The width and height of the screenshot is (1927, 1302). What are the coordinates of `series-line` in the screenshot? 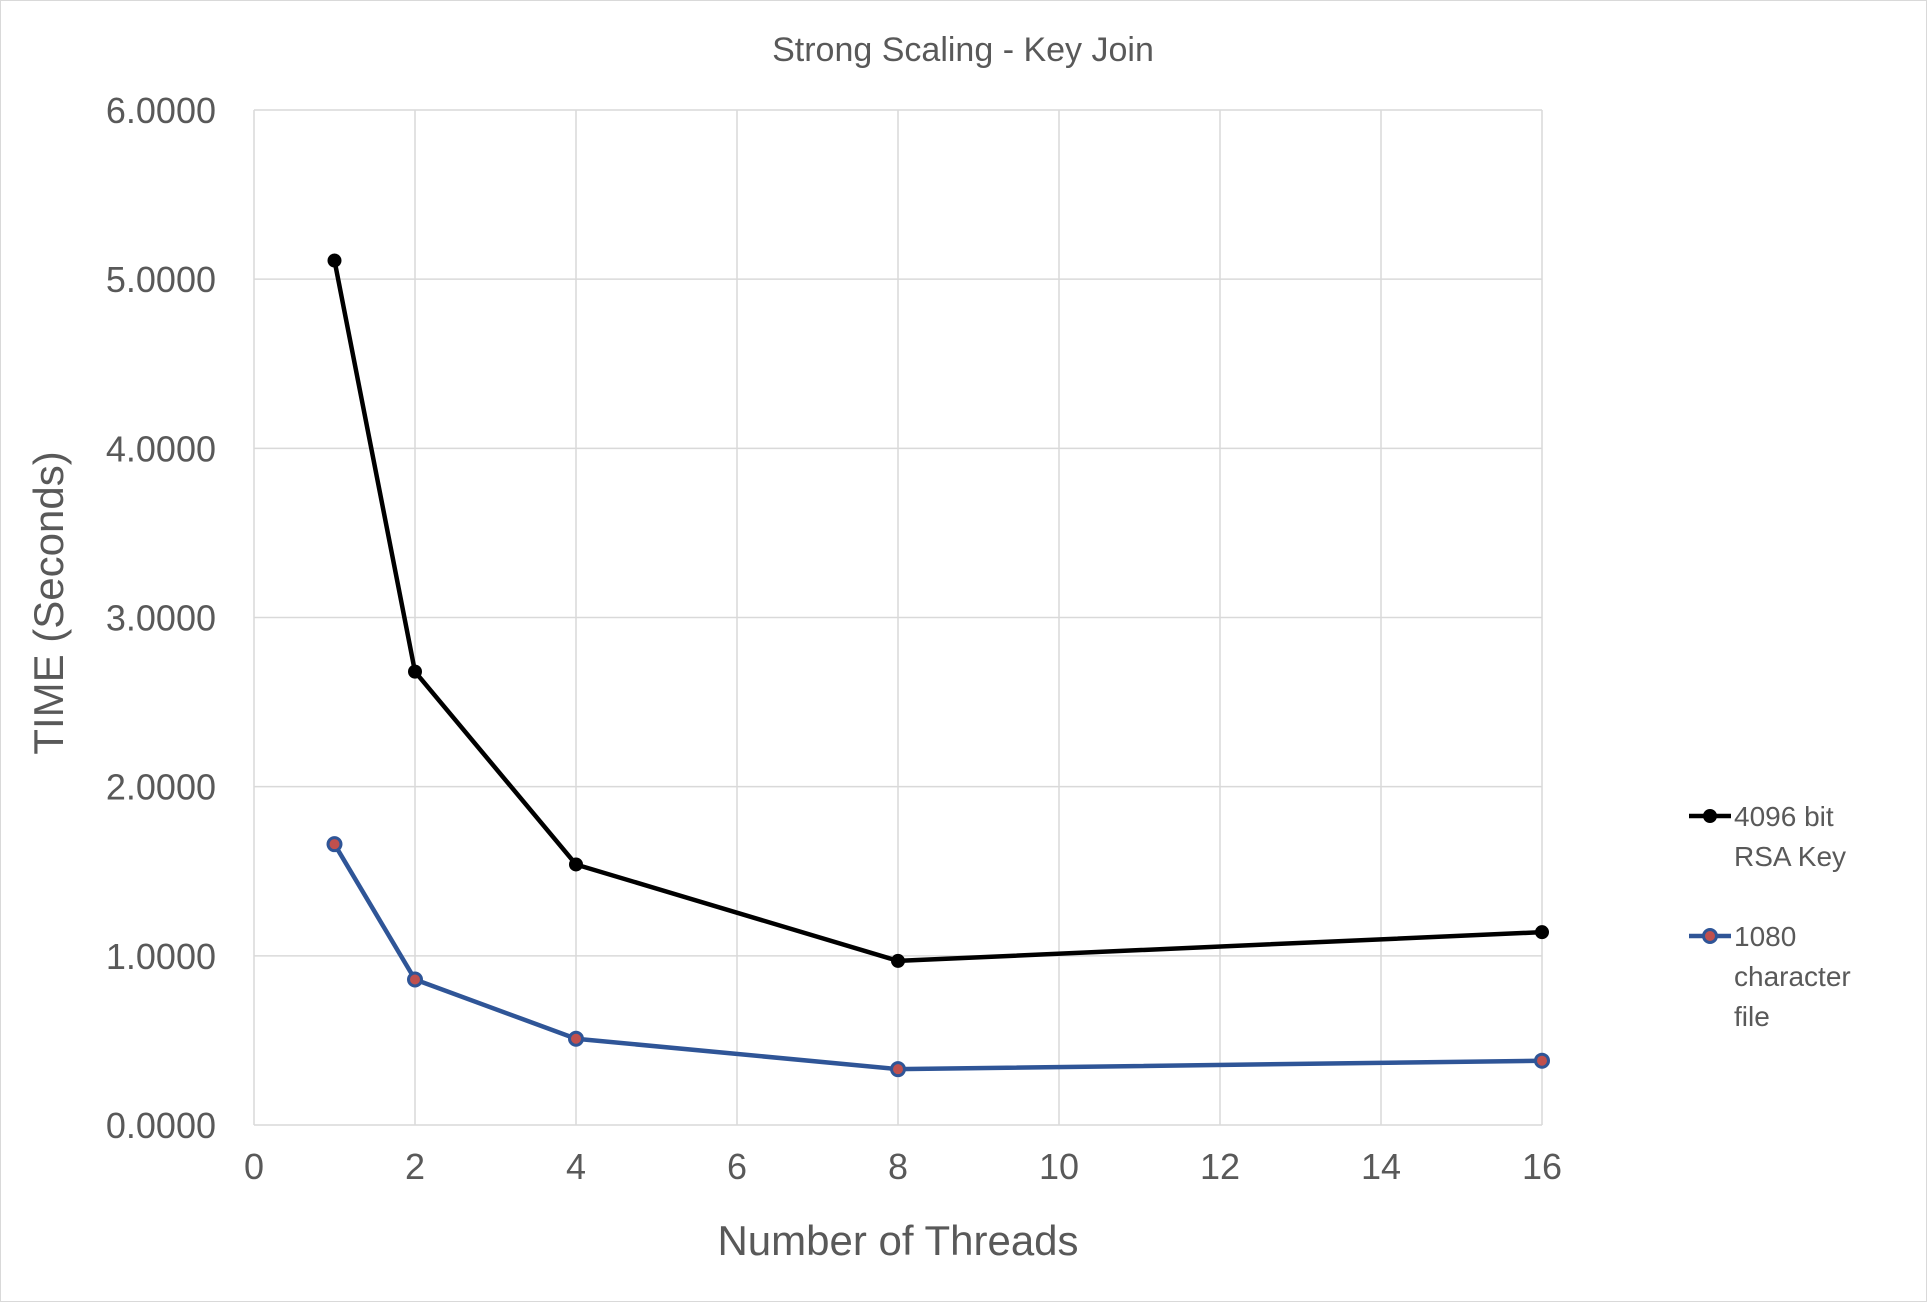 It's located at (937, 957).